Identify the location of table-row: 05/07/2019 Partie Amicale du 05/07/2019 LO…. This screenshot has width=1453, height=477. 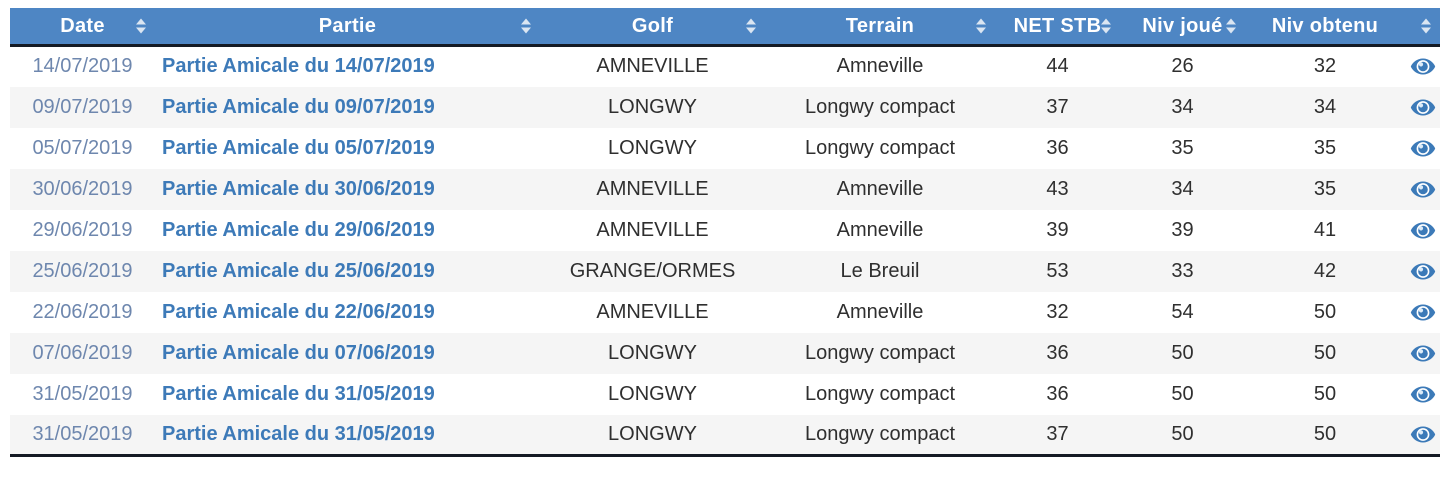
(725, 148).